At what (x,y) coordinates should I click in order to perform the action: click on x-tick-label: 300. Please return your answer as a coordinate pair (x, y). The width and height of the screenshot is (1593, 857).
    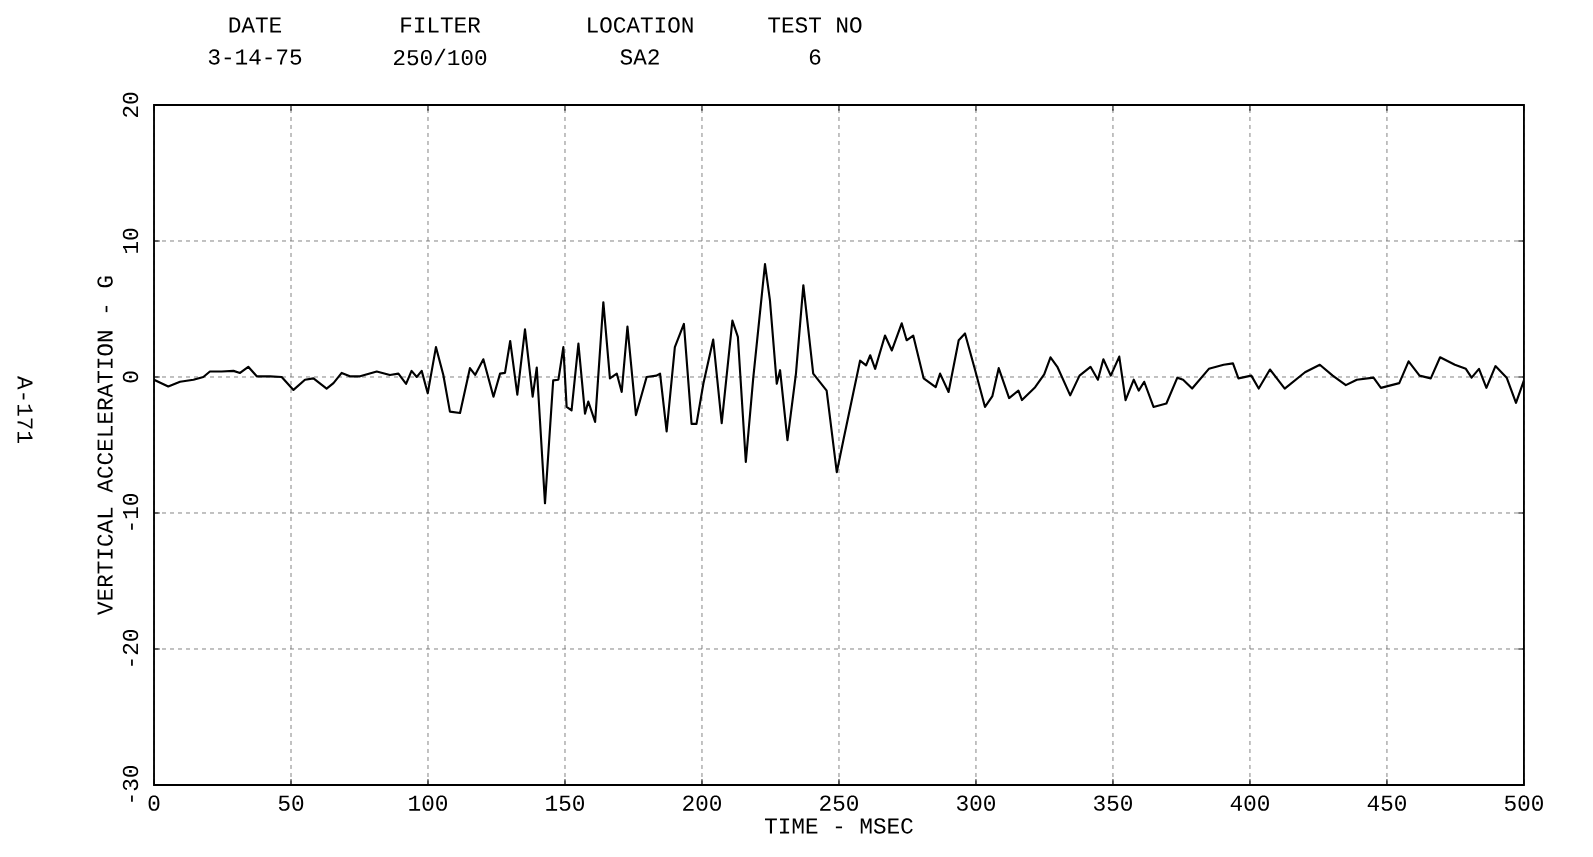
    Looking at the image, I should click on (975, 803).